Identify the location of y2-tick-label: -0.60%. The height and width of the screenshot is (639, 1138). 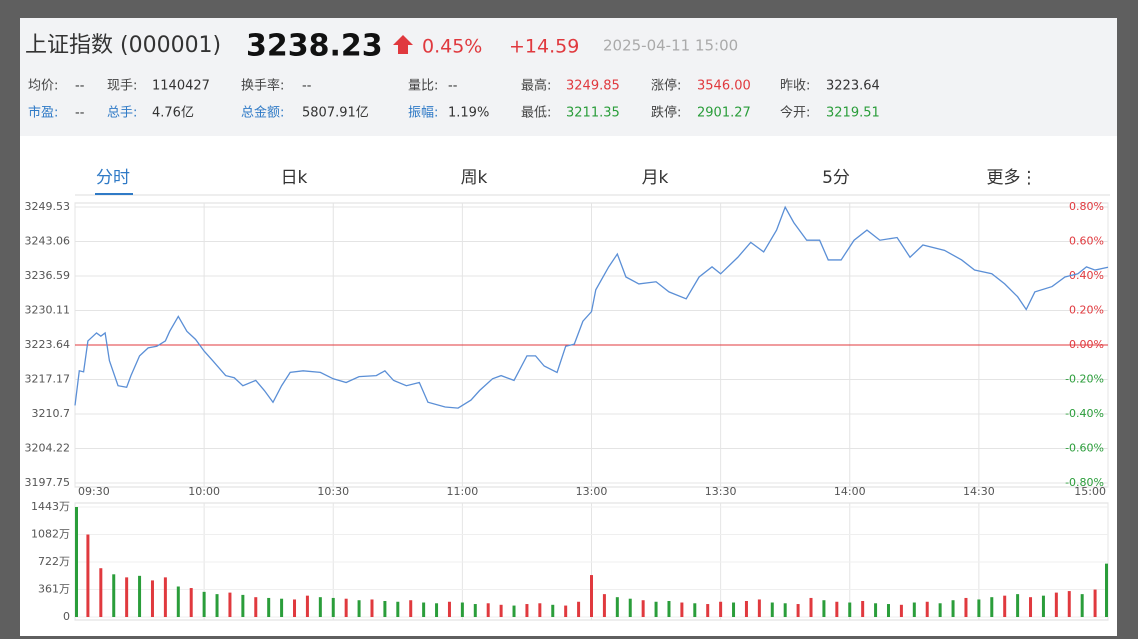
(1084, 448).